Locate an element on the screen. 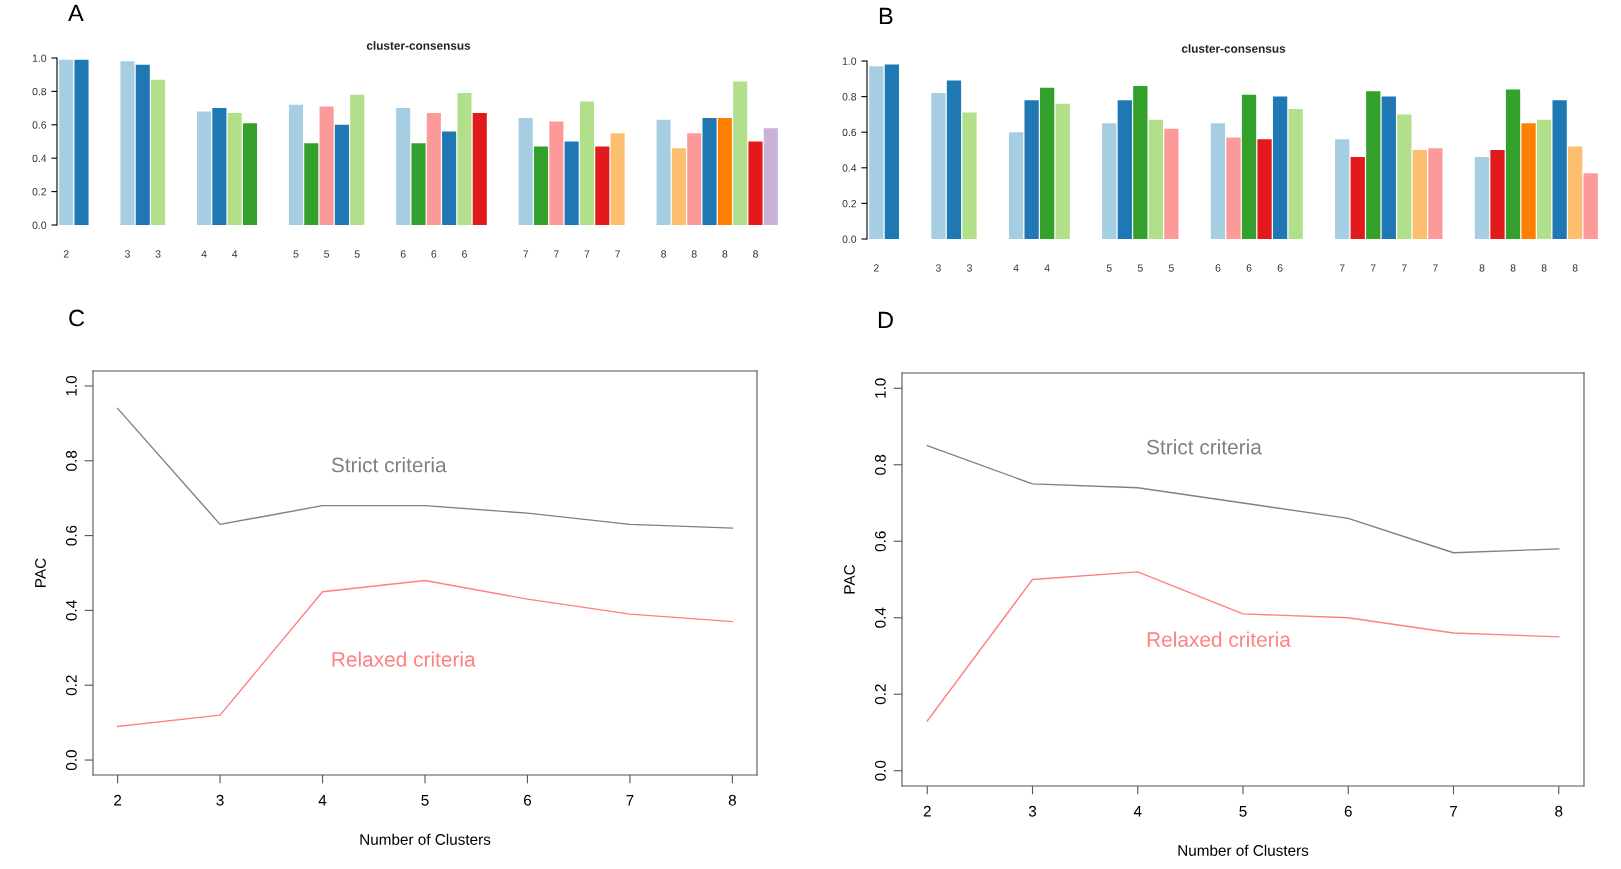 The height and width of the screenshot is (869, 1621). text: A is located at coordinates (76, 13).